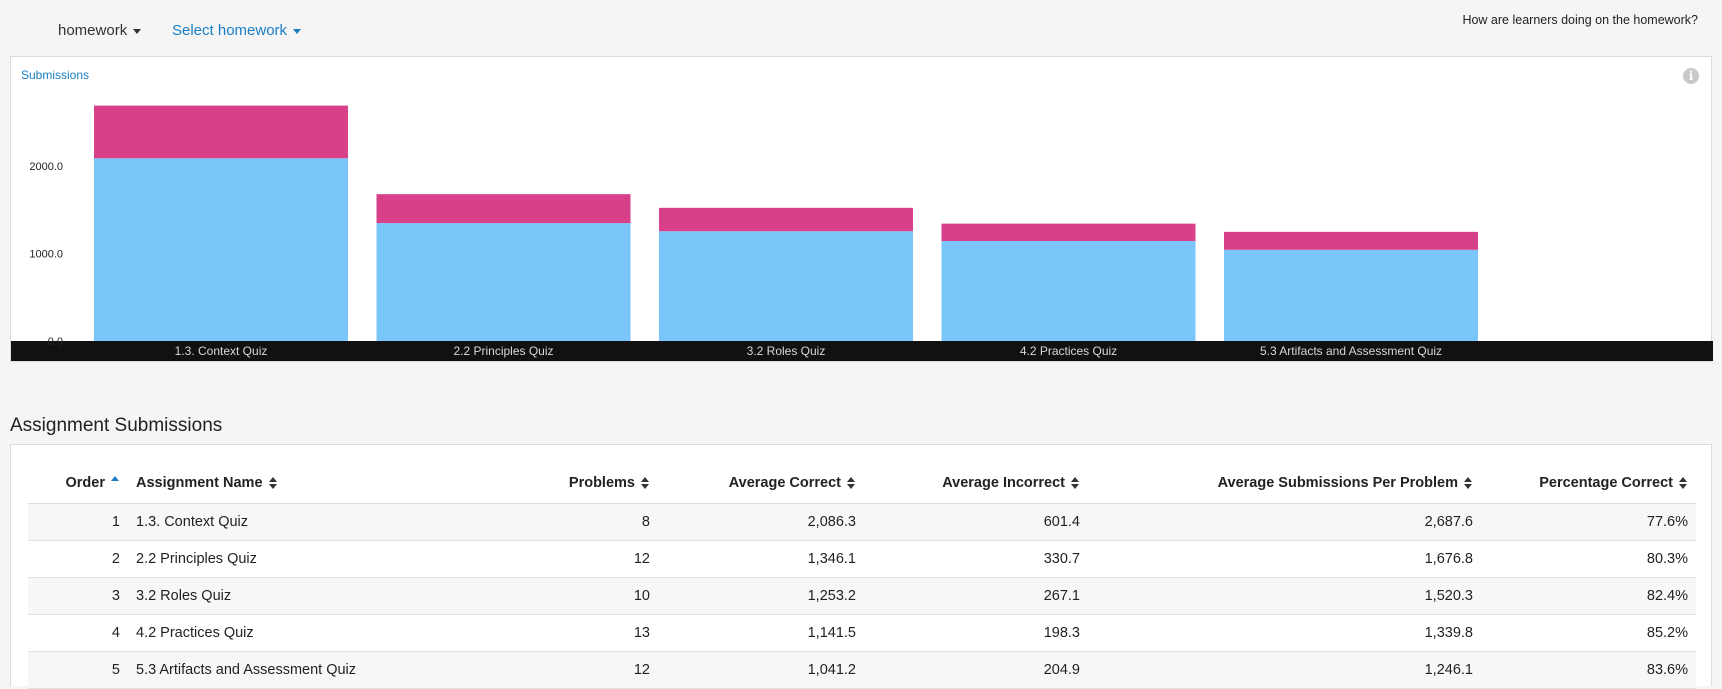  Describe the element at coordinates (1351, 351) in the screenshot. I see `x-tick-label: 5.3 Artifacts and Assessment Quiz` at that location.